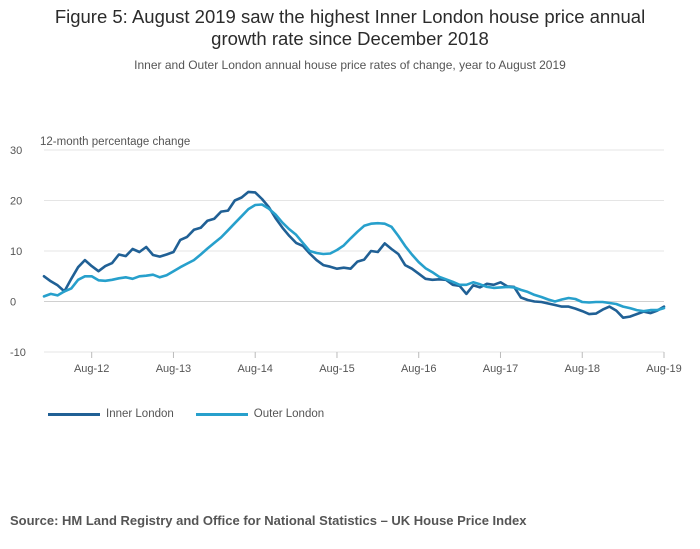 Image resolution: width=700 pixels, height=549 pixels. Describe the element at coordinates (140, 414) in the screenshot. I see `legend-label-inner-london: Inner London` at that location.